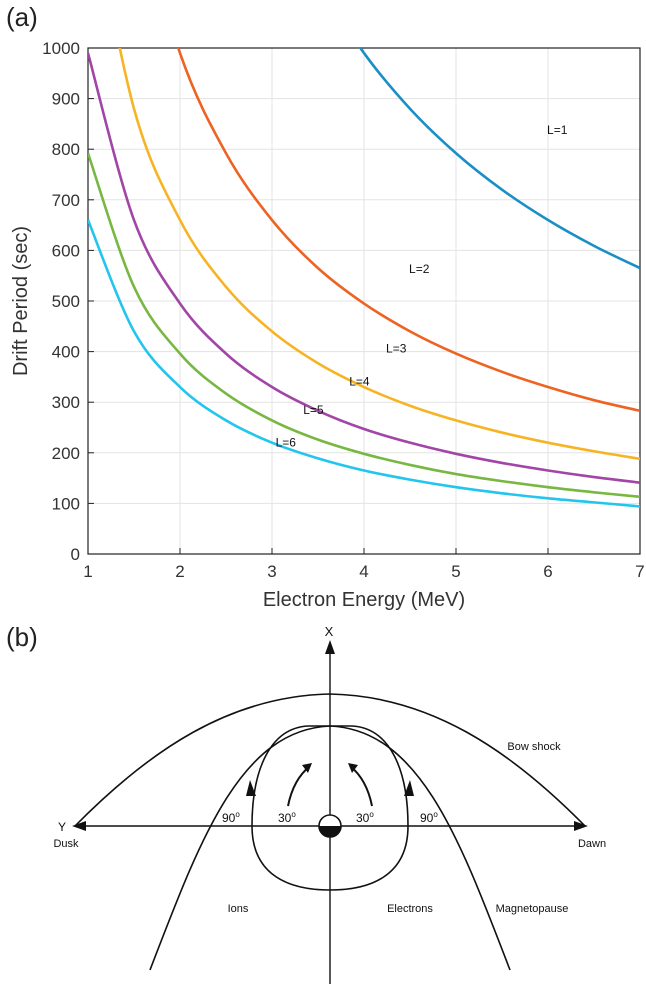 The height and width of the screenshot is (984, 646). I want to click on y-tick-label: 600, so click(66, 250).